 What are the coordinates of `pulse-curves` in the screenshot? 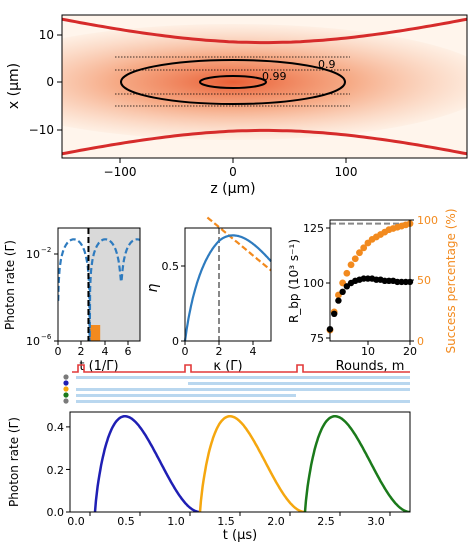 It's located at (251, 463).